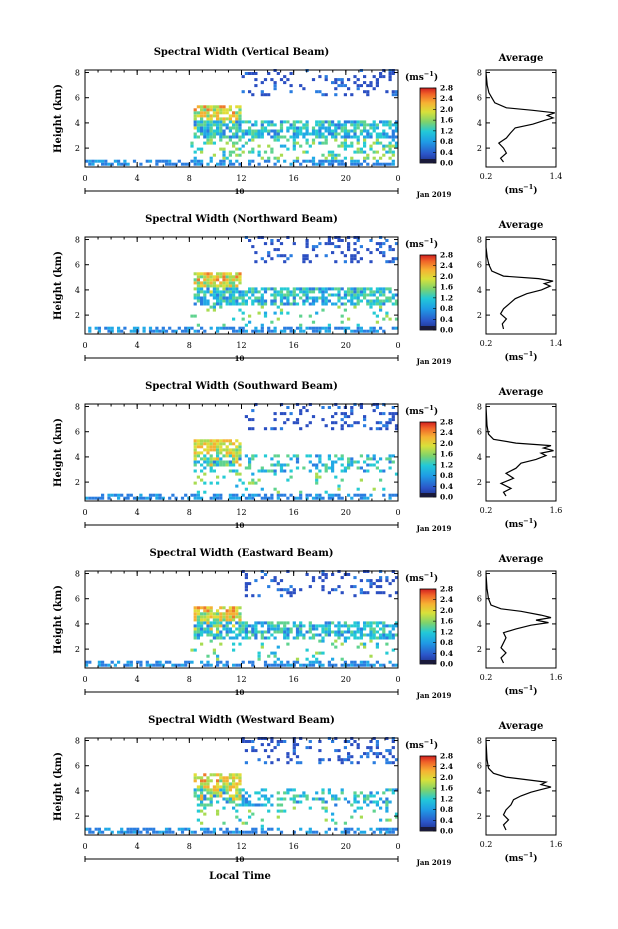 Image resolution: width=618 pixels, height=929 pixels. What do you see at coordinates (137, 345) in the screenshot?
I see `x-tick-label: 4` at bounding box center [137, 345].